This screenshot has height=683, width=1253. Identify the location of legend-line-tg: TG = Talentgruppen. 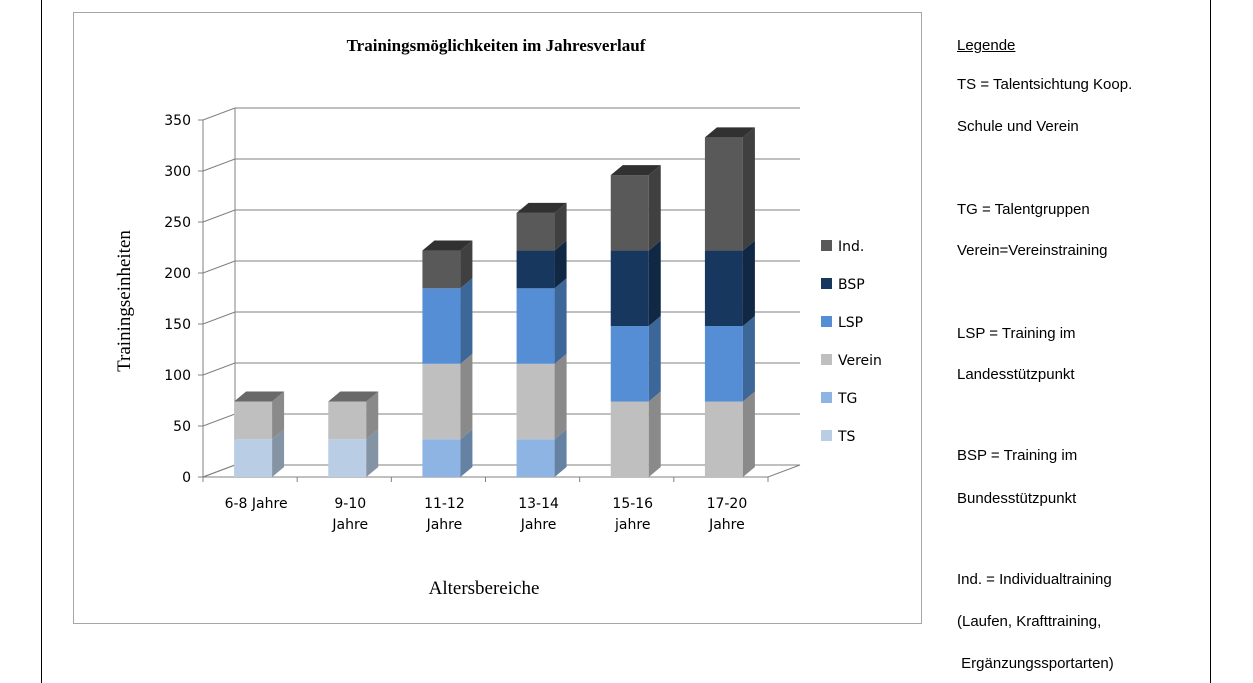
(1023, 209).